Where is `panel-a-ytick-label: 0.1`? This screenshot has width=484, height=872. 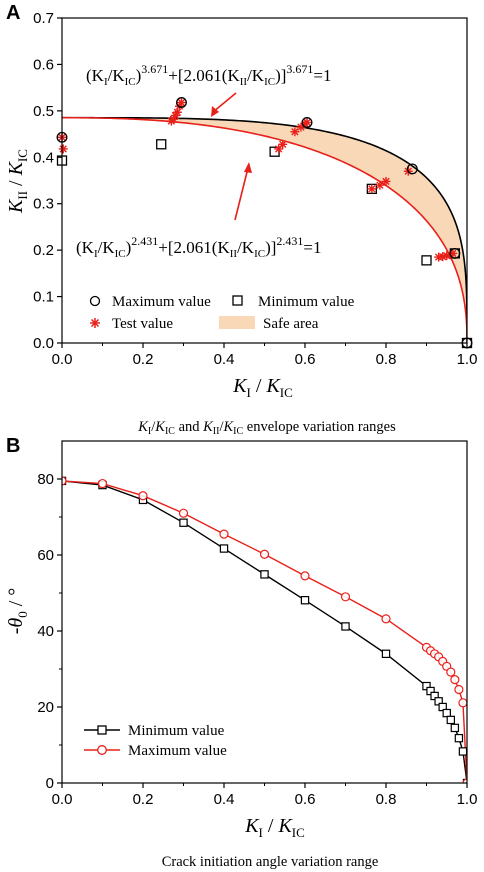 panel-a-ytick-label: 0.1 is located at coordinates (43, 297).